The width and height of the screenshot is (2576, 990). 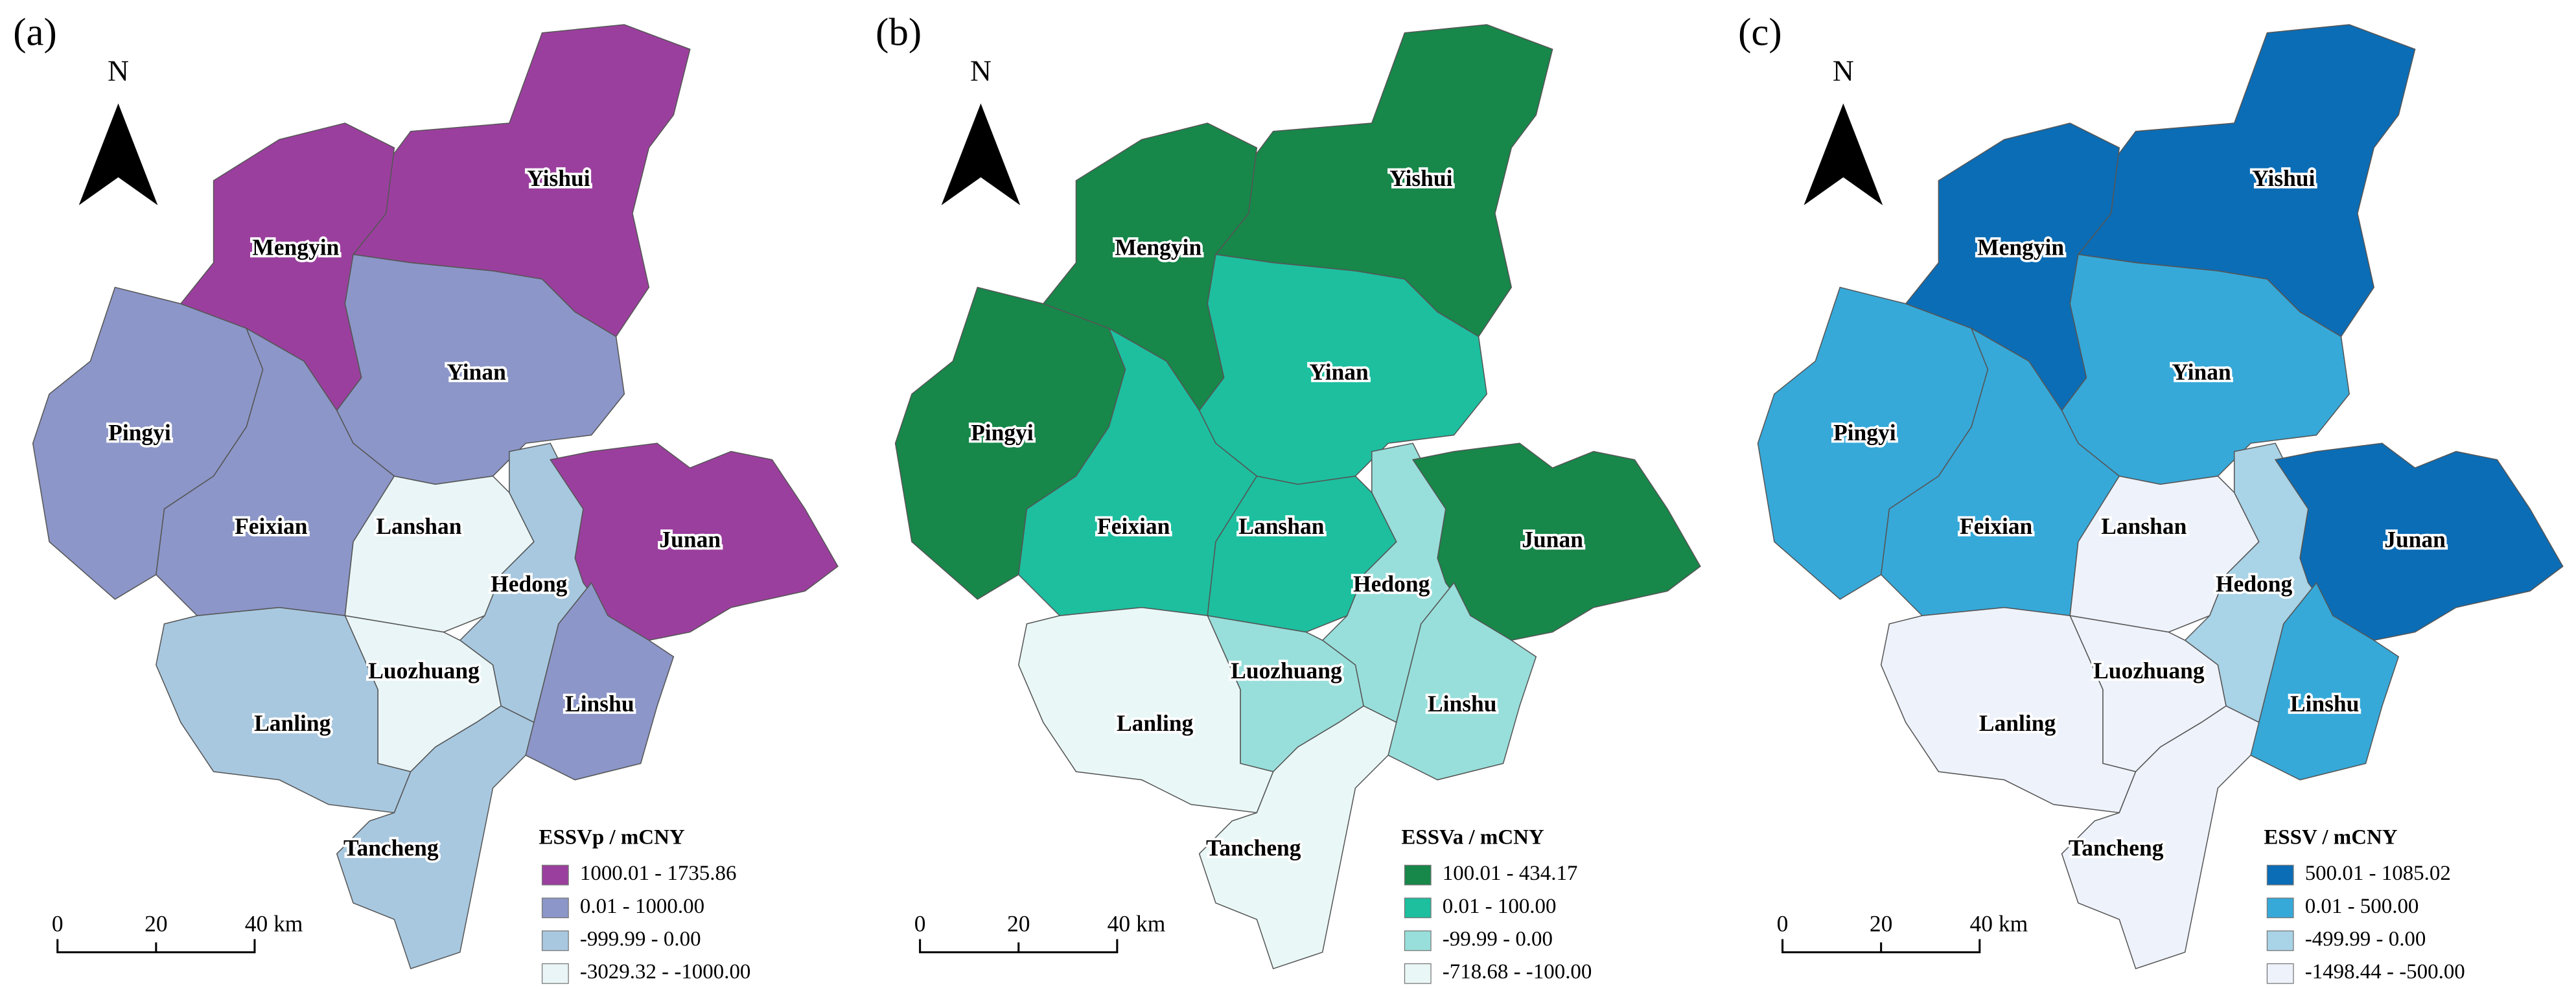 What do you see at coordinates (1473, 837) in the screenshot?
I see `legend-title: ESSVa / mCNY` at bounding box center [1473, 837].